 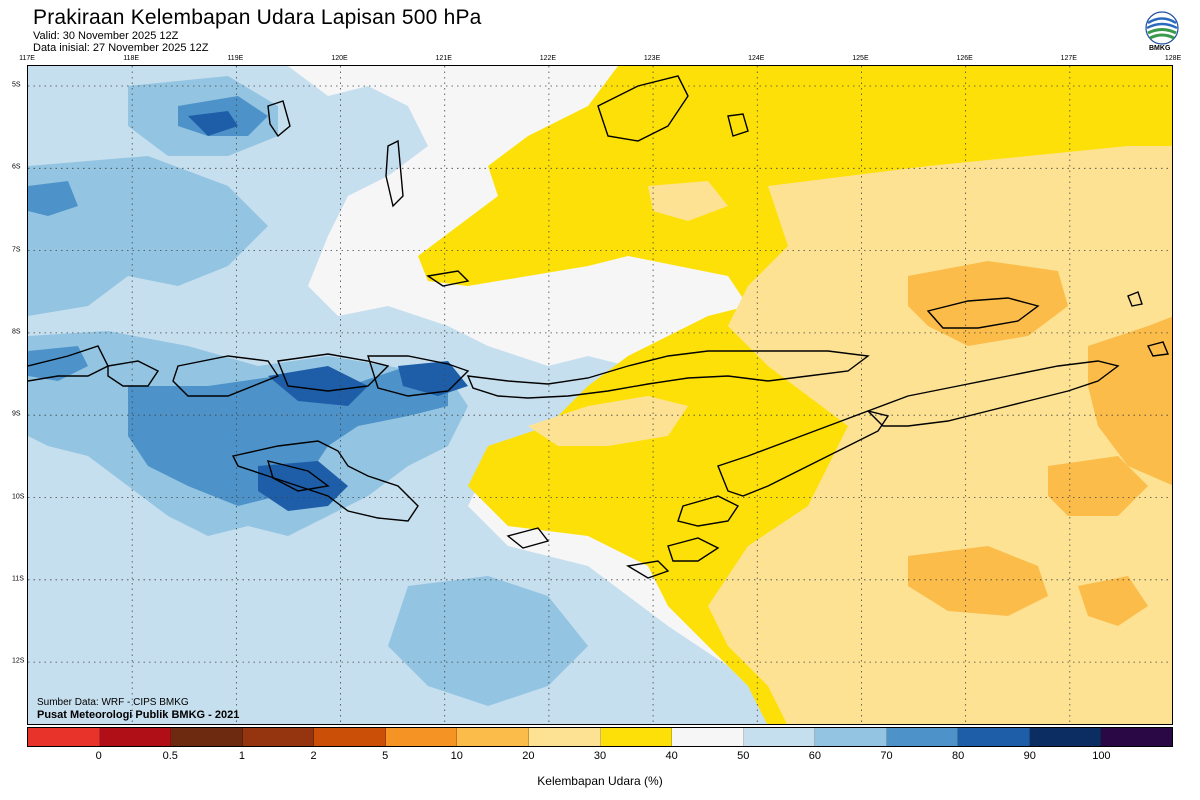 What do you see at coordinates (814, 756) in the screenshot?
I see `colorbar-tick: 60` at bounding box center [814, 756].